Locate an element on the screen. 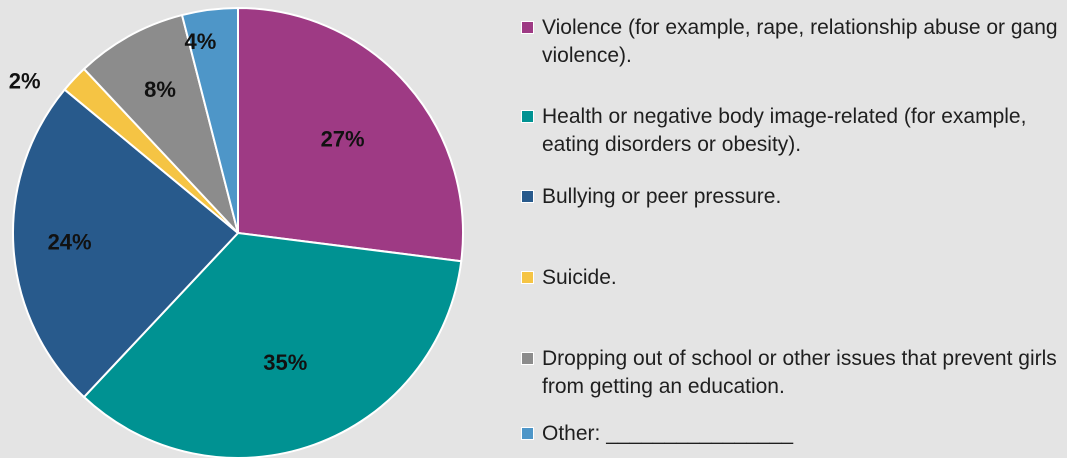 The width and height of the screenshot is (1067, 458). legend-item-other: Other: ________________ is located at coordinates (792, 434).